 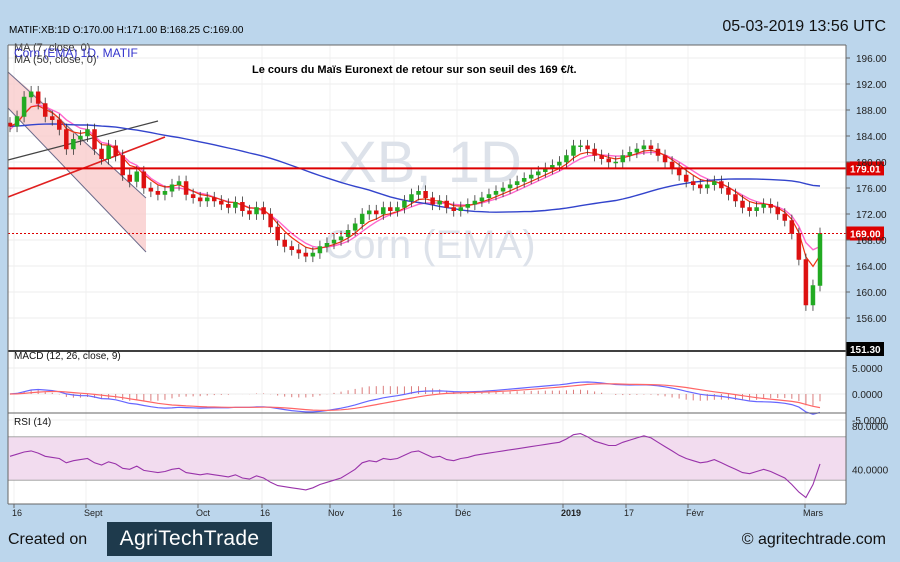 I want to click on price-label-text: 169.00, so click(x=865, y=235).